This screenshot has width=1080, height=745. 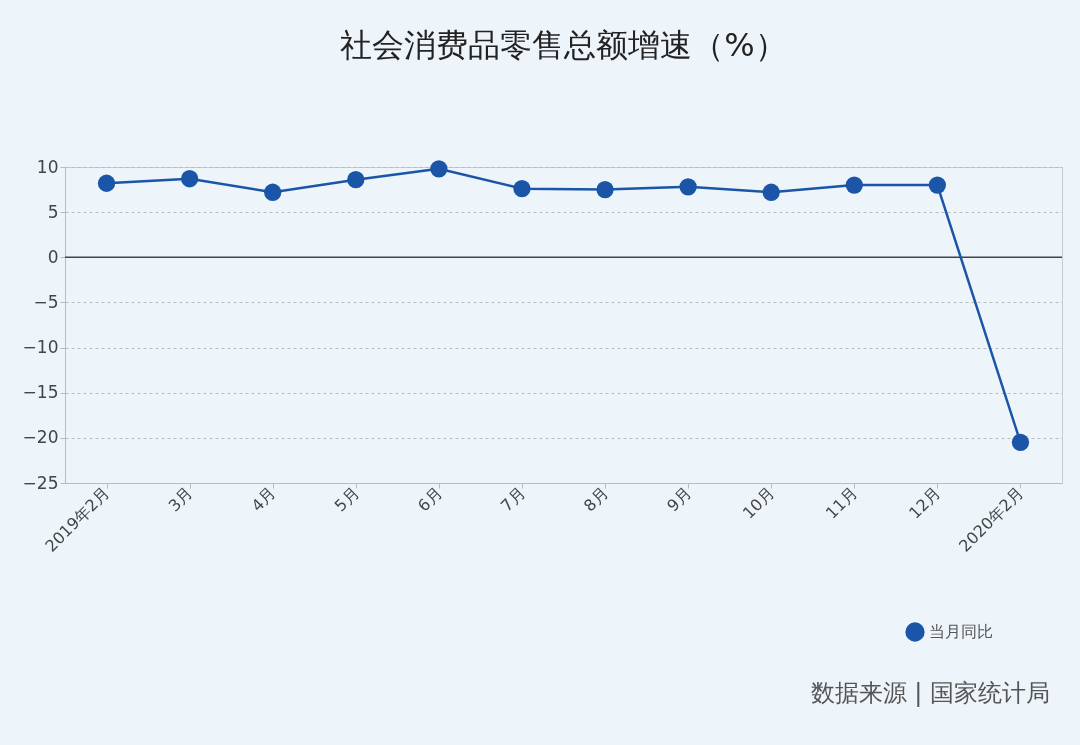 I want to click on x-tick-label: 4月, so click(x=263, y=499).